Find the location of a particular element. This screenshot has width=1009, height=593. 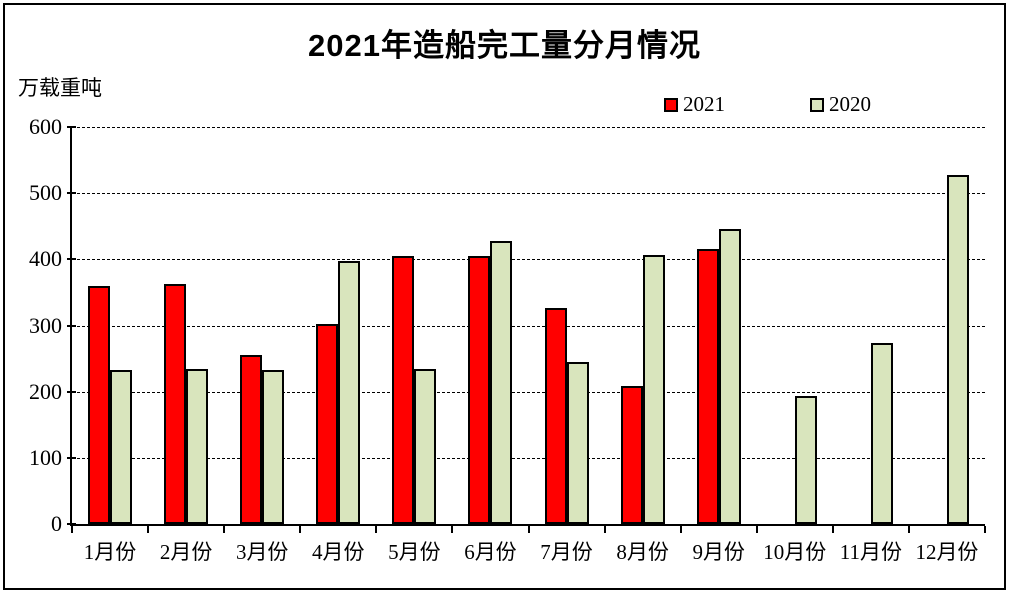

bar-2020-2月份 is located at coordinates (197, 446).